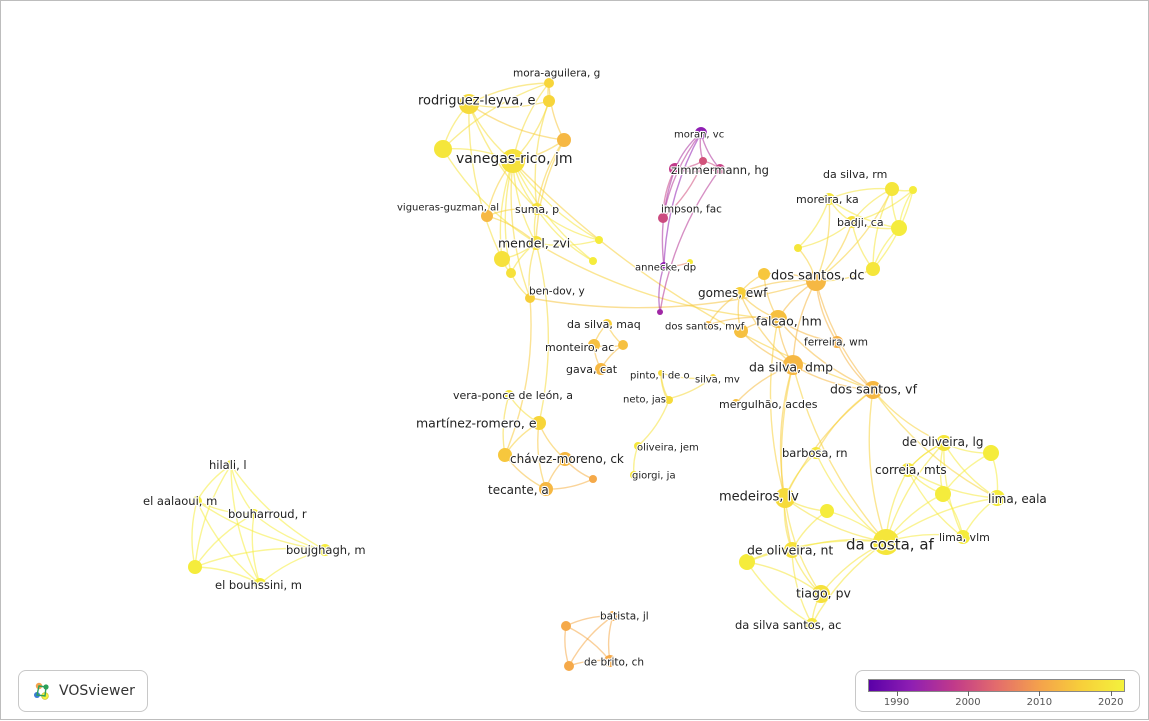 This screenshot has height=721, width=1149. I want to click on author-label: de oliveira, nt, so click(790, 549).